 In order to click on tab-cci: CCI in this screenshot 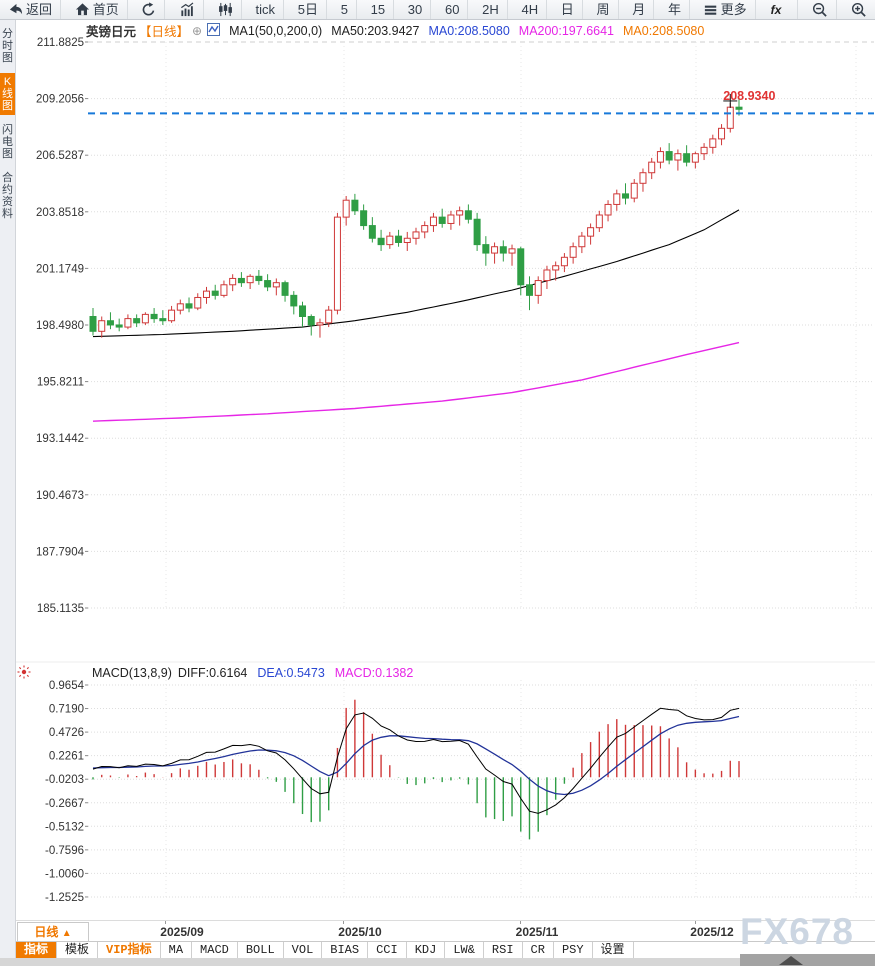, I will do `click(387, 950)`.